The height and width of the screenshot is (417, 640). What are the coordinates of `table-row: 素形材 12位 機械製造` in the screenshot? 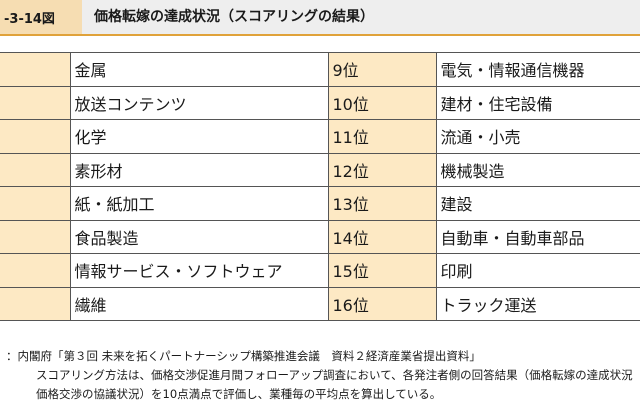 It's located at (320, 169).